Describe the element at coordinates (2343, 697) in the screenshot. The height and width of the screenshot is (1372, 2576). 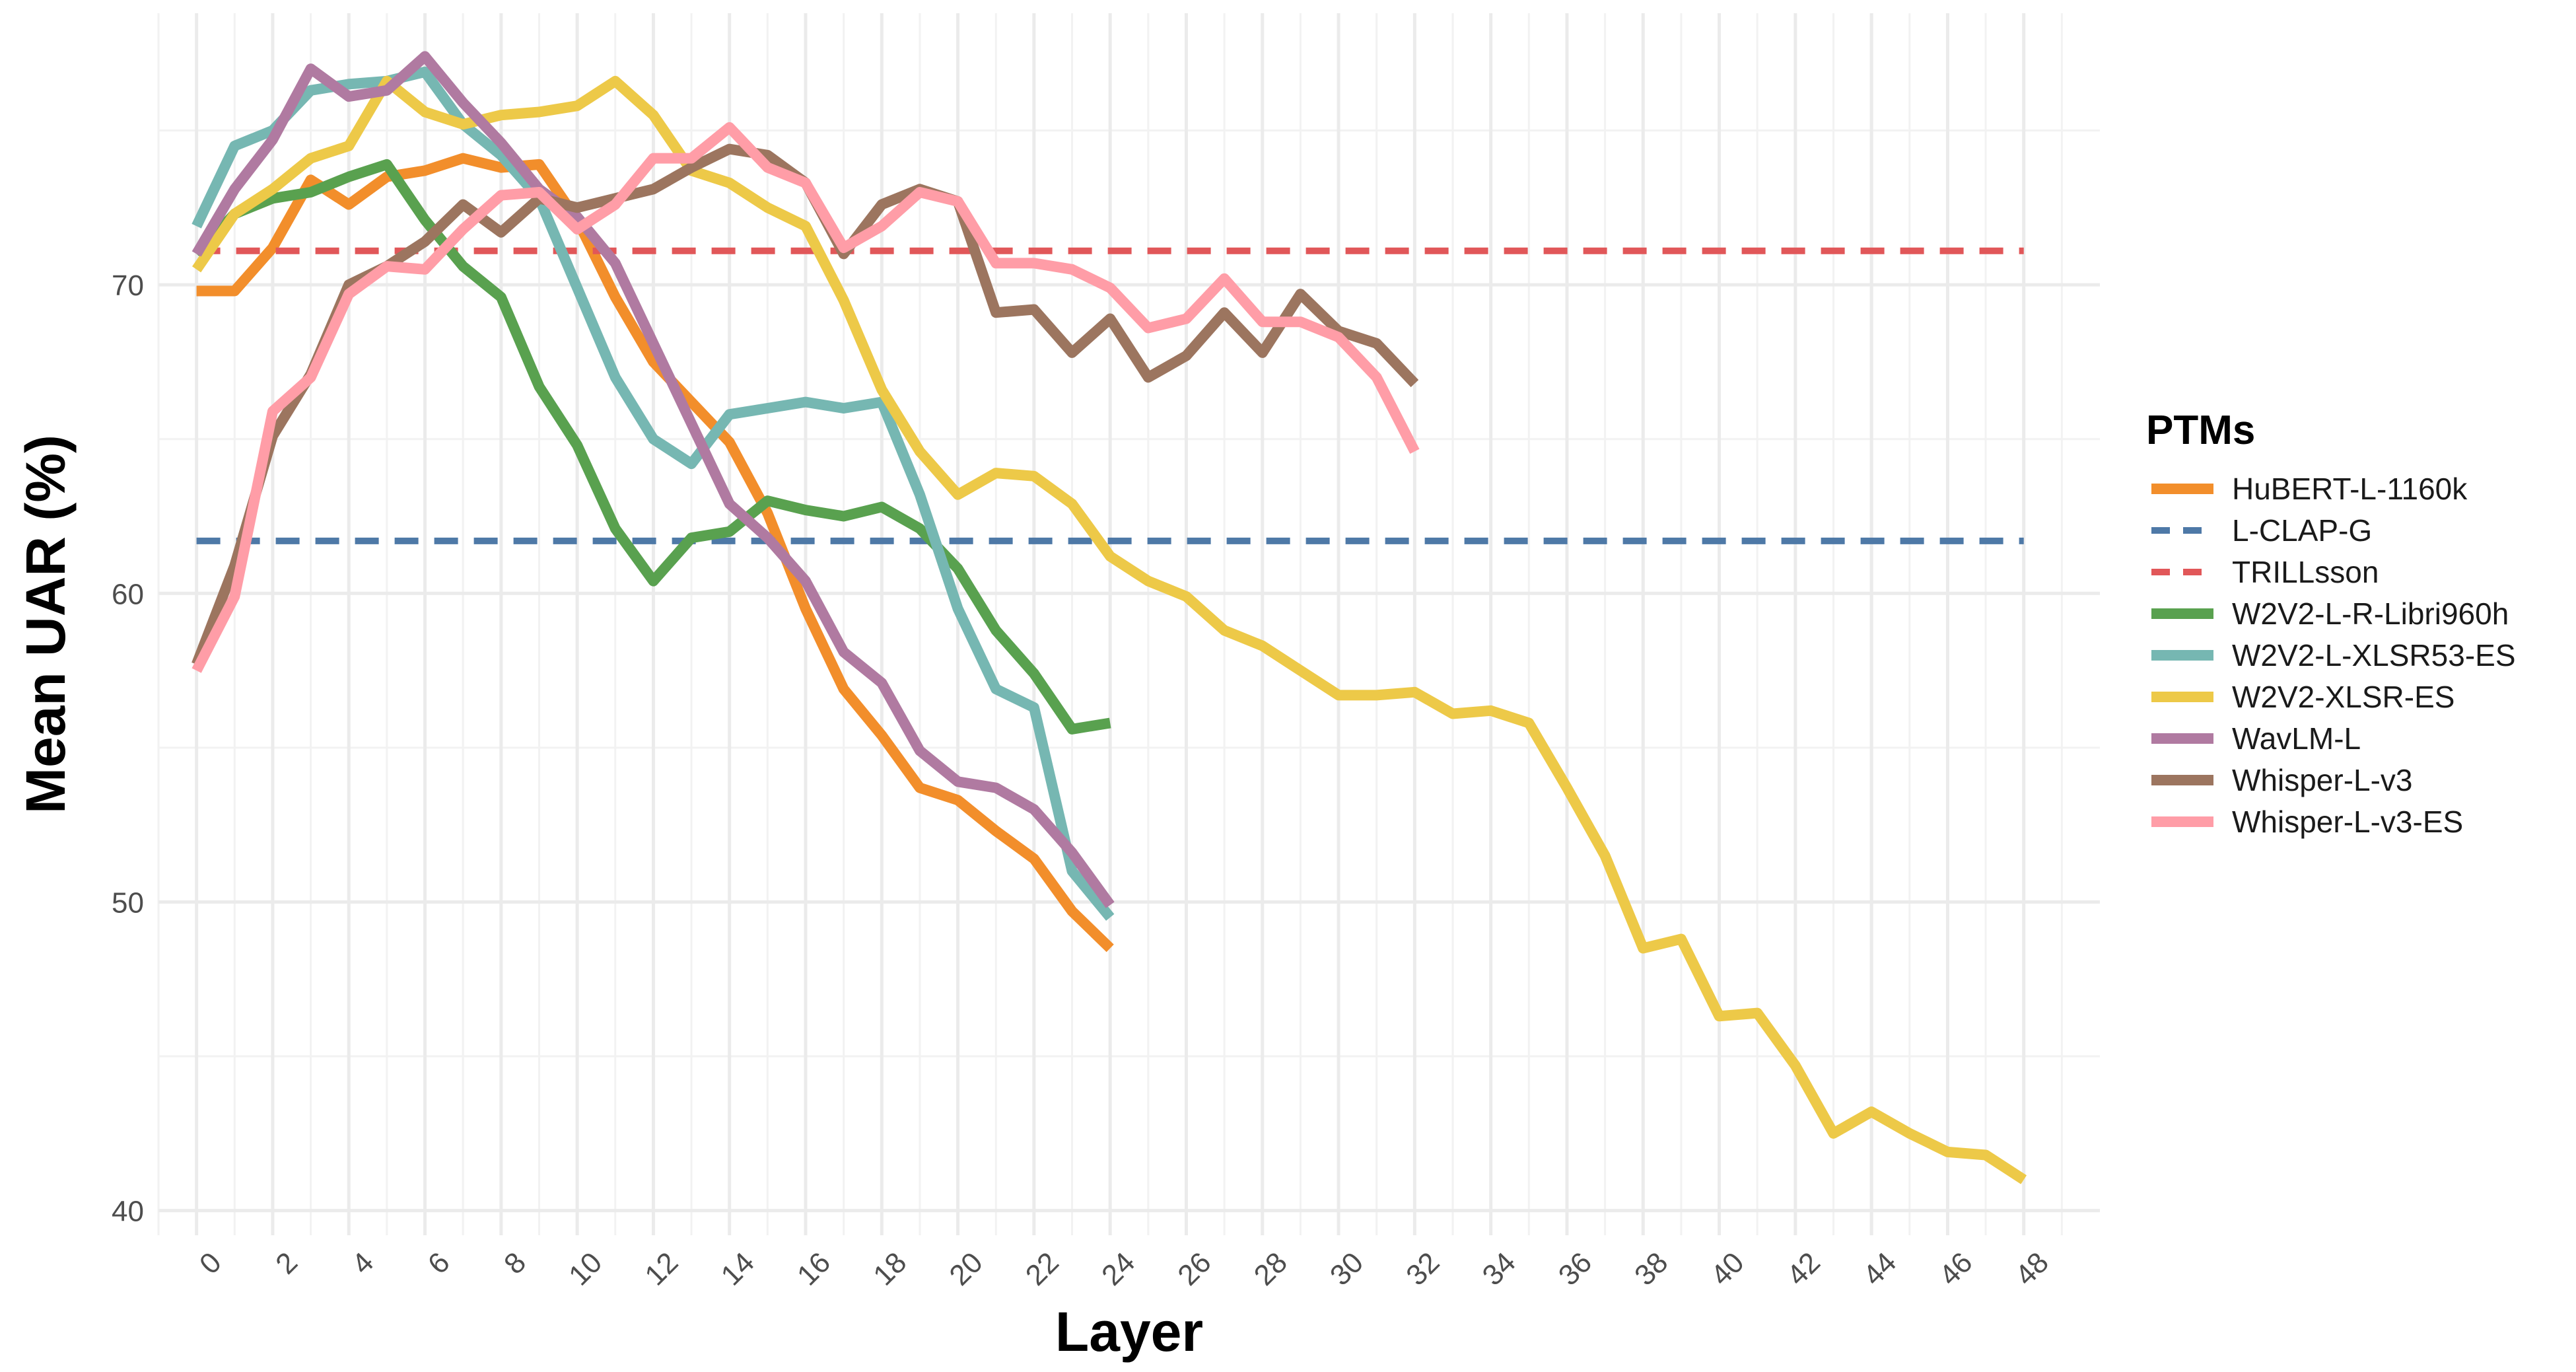
I see `legend-label-w2v2-xlsr-es: W2V2-XLSR-ES` at that location.